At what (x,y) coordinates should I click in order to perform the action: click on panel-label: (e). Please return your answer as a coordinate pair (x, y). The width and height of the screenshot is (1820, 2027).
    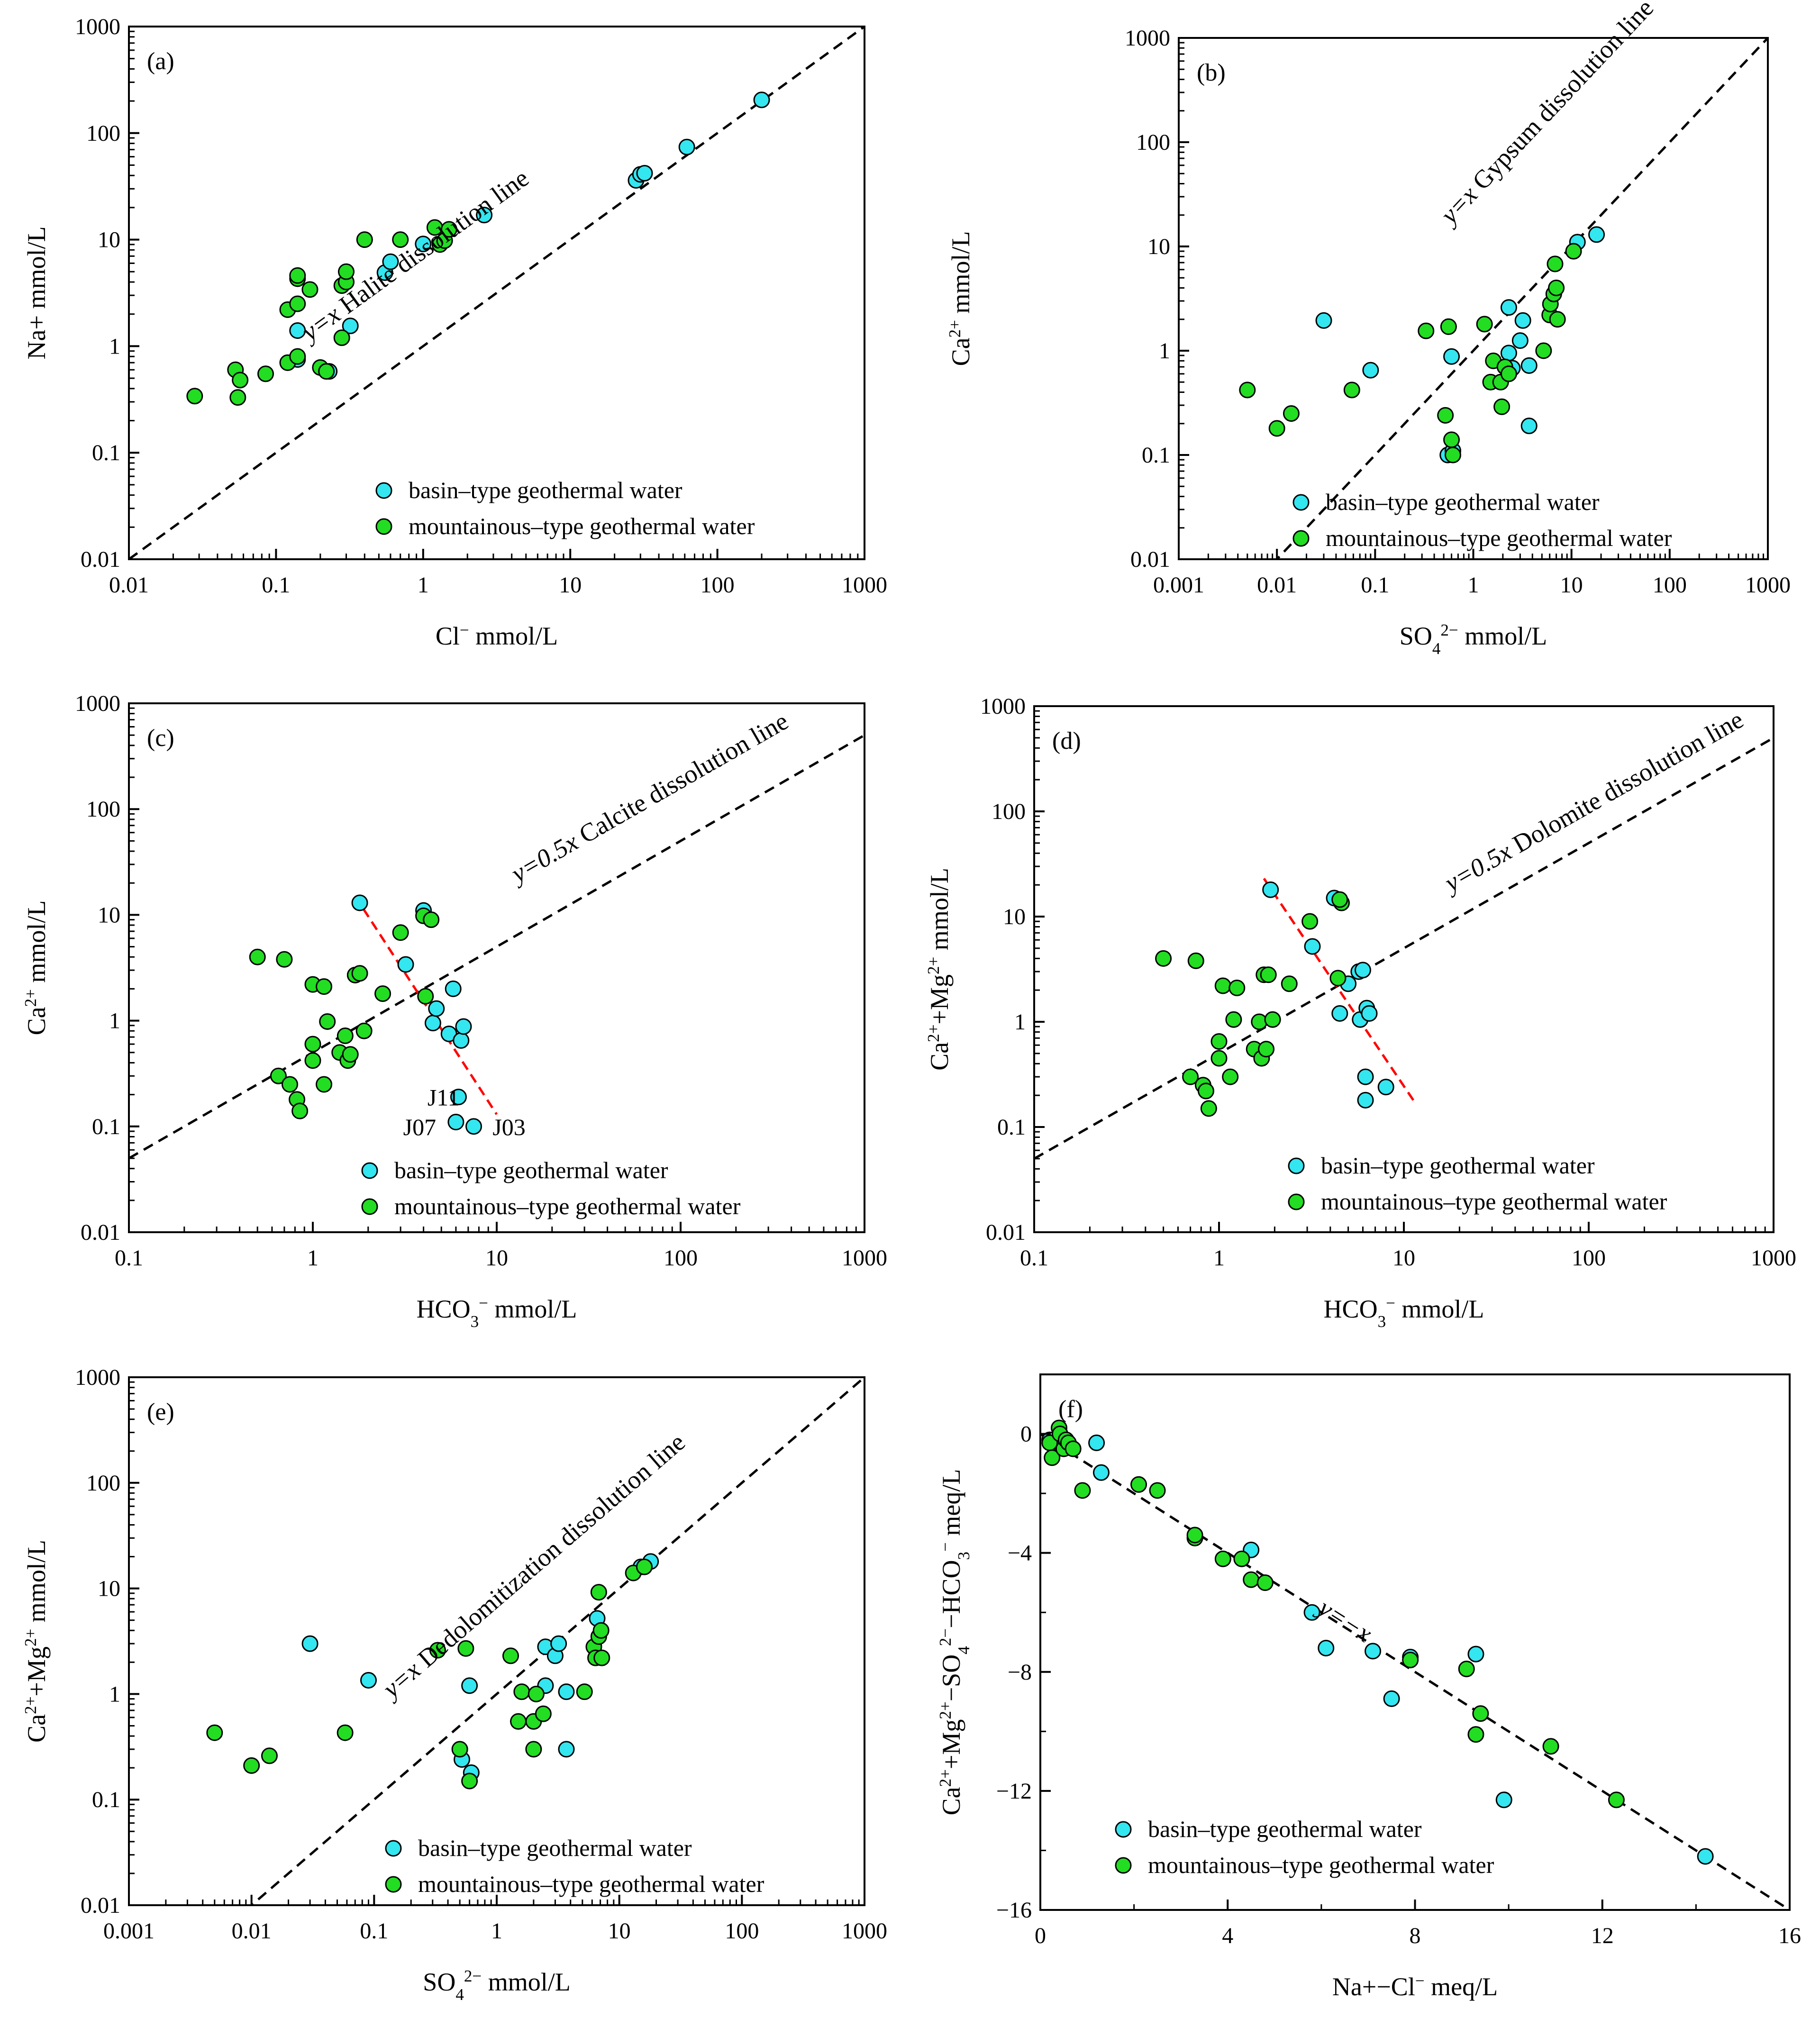
    Looking at the image, I should click on (160, 1412).